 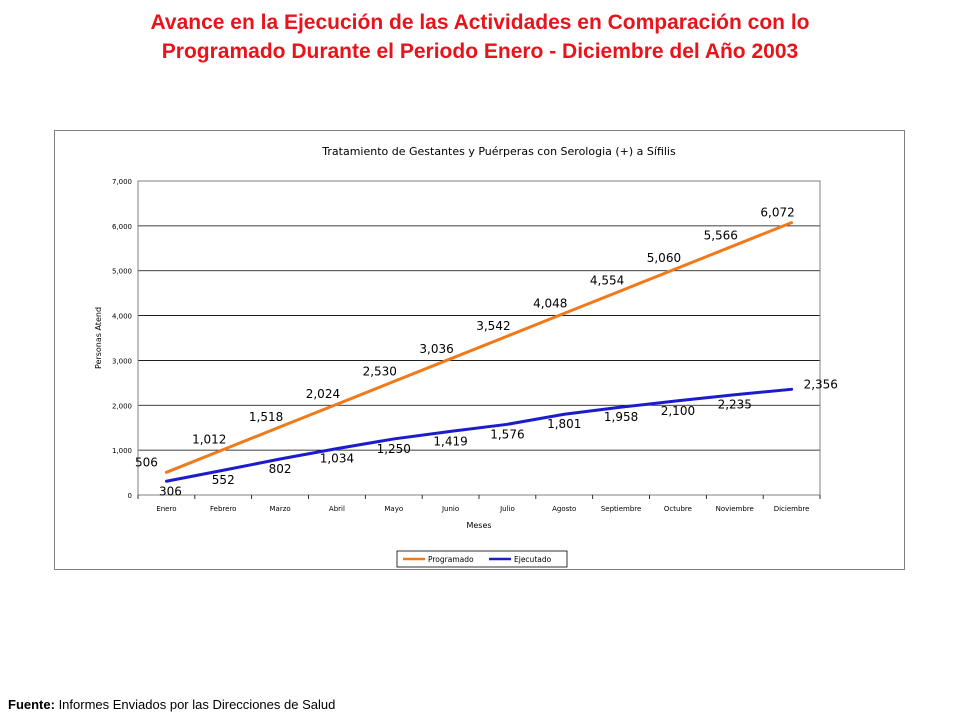 I want to click on data-label: 1,958, so click(x=621, y=417).